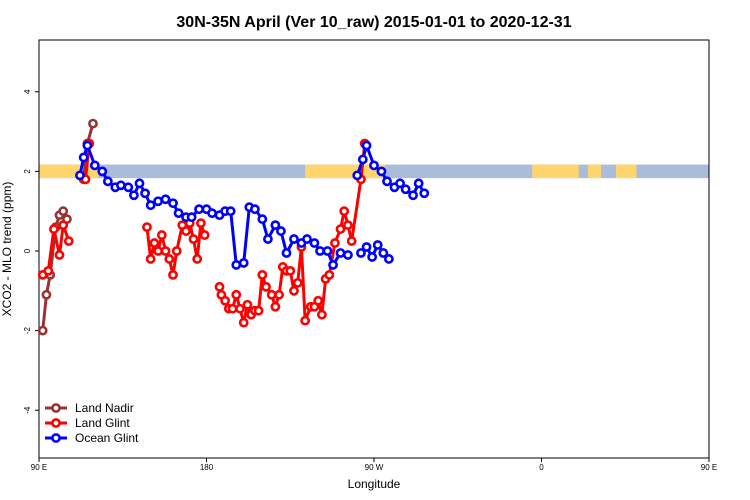  I want to click on legend-item: Land Glint, so click(87, 423).